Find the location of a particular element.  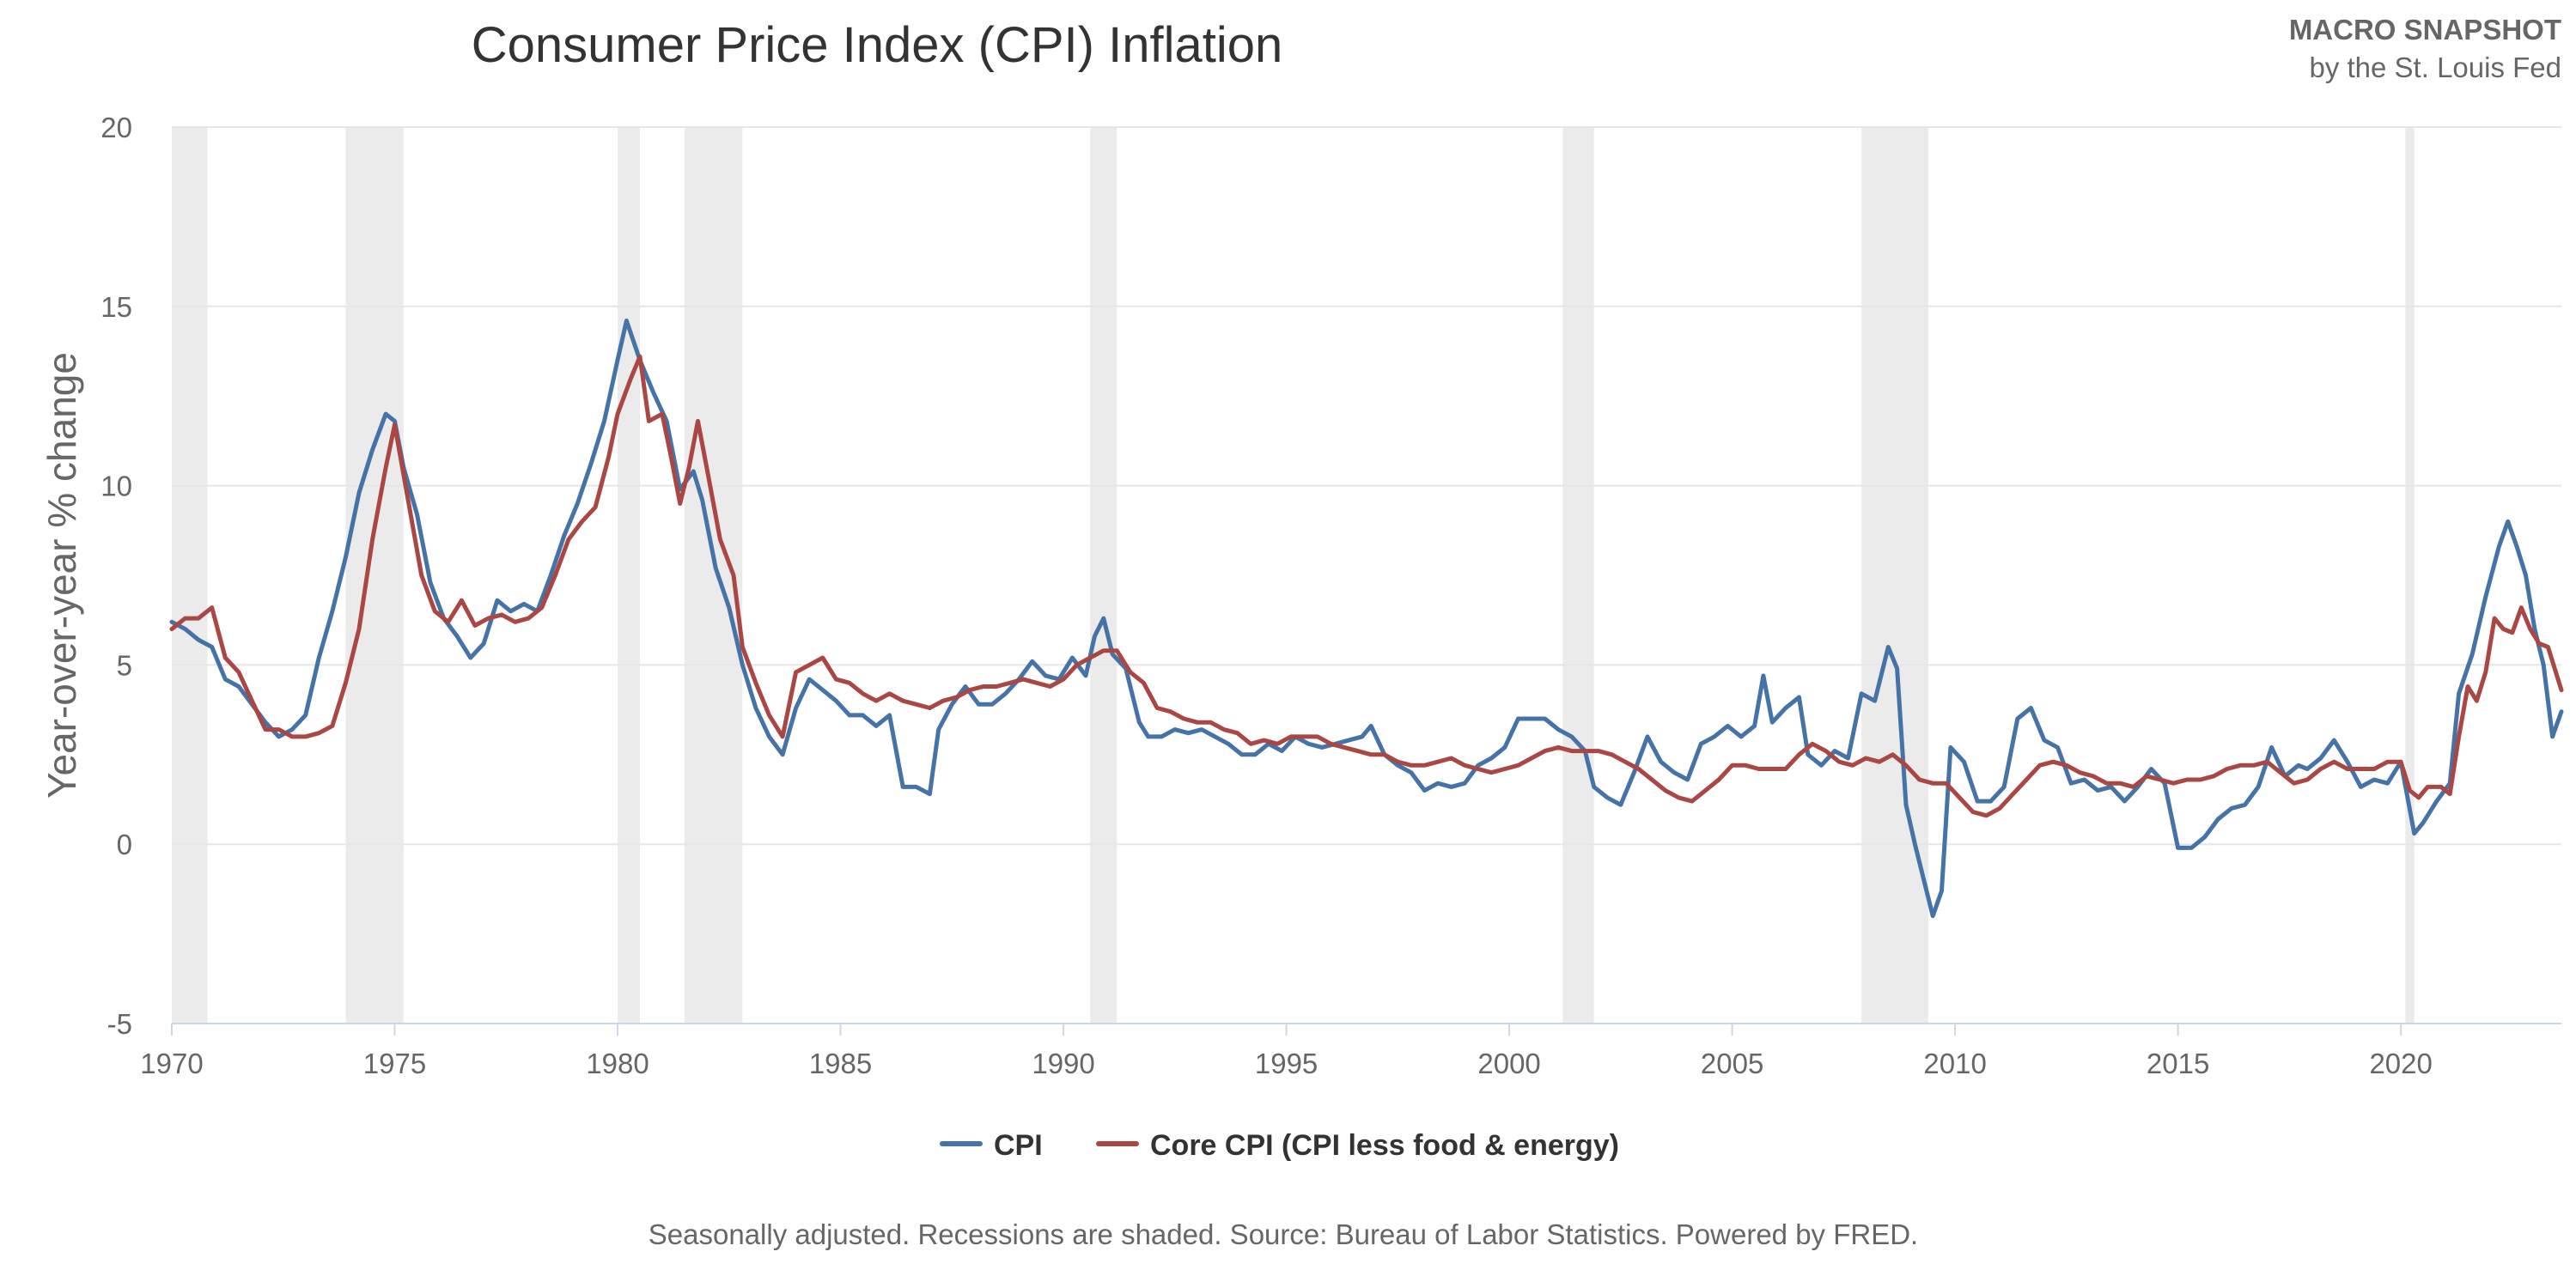

y-tick-label: 10 is located at coordinates (116, 486).